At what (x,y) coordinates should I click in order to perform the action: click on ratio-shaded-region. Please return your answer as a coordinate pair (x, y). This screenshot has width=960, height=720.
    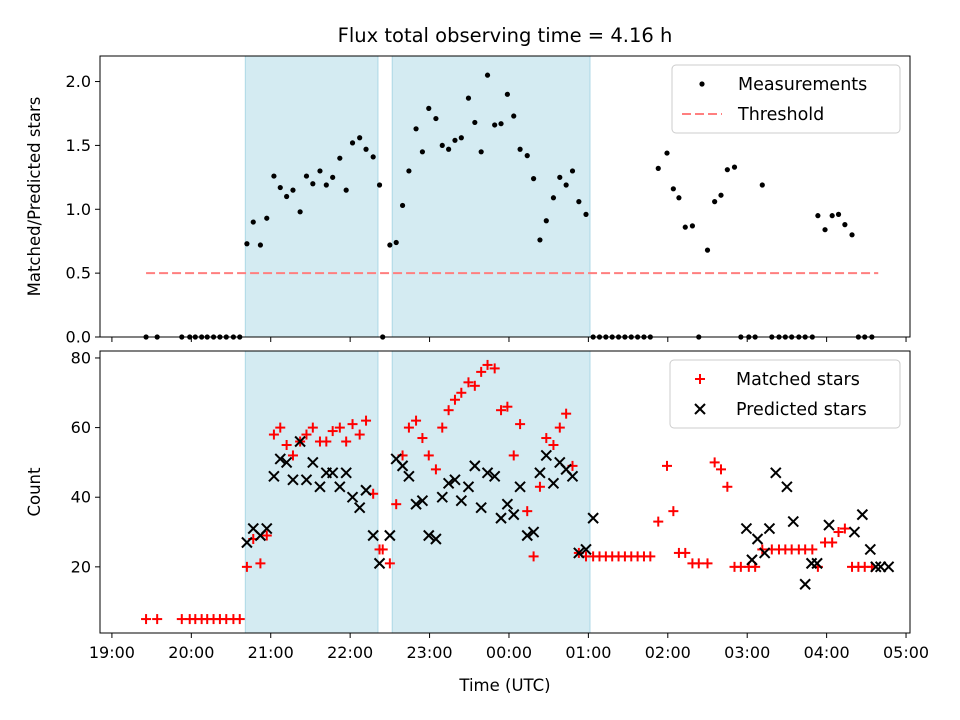
    Looking at the image, I should click on (311, 196).